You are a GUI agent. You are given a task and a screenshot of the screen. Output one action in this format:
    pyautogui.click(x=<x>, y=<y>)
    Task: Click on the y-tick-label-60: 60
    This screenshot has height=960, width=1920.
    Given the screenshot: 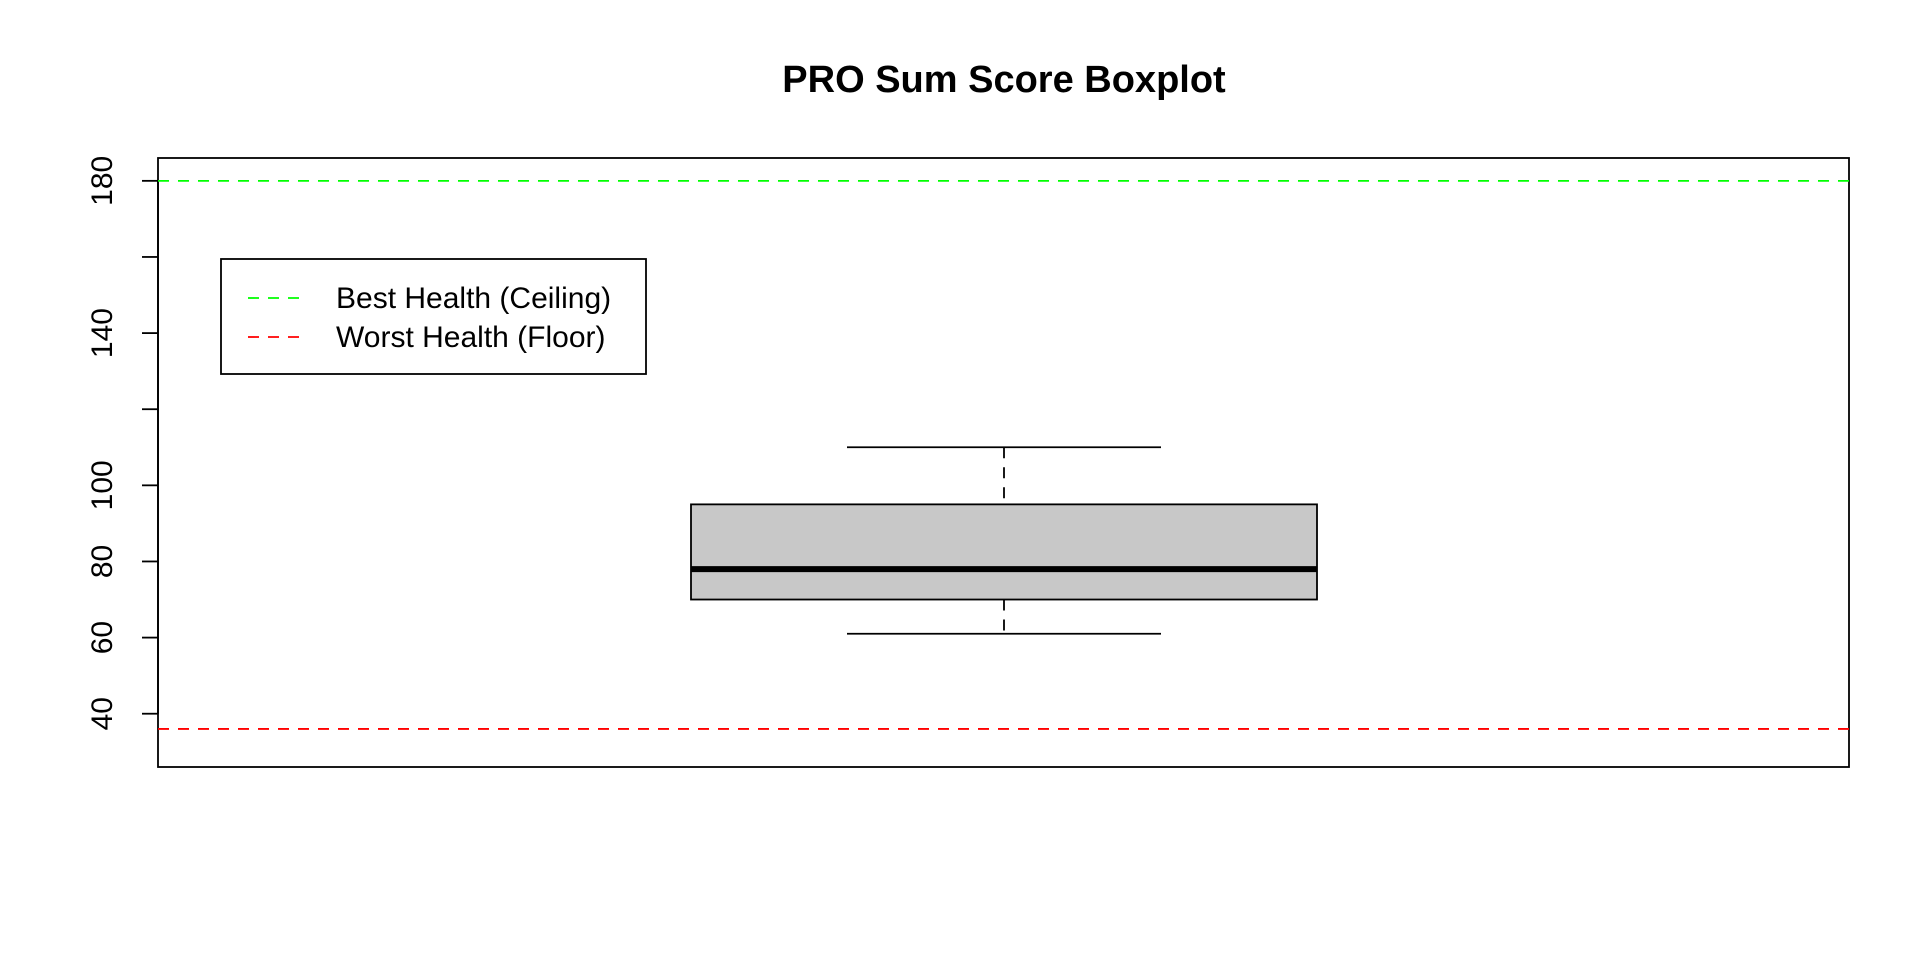 What is the action you would take?
    pyautogui.click(x=102, y=637)
    